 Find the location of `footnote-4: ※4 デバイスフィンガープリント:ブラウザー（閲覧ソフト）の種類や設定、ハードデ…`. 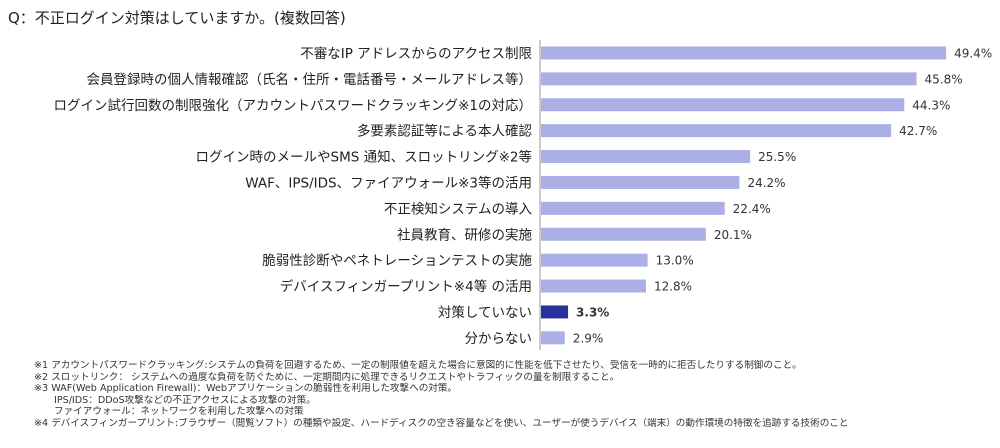

footnote-4: ※4 デバイスフィンガープリント:ブラウザー（閲覧ソフト）の種類や設定、ハードデ… is located at coordinates (441, 423).